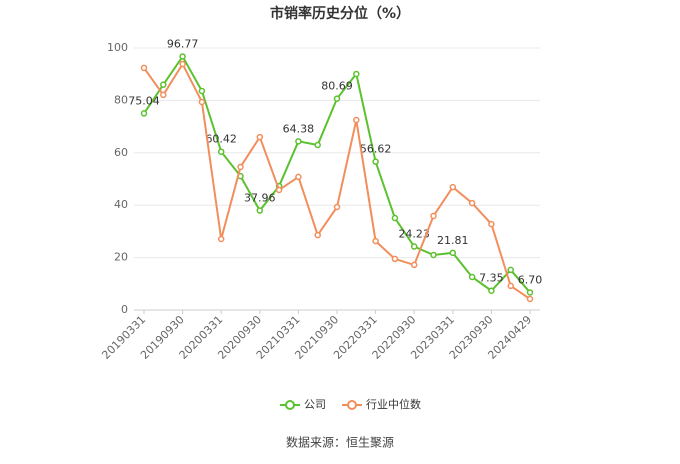  Describe the element at coordinates (337, 86) in the screenshot. I see `data-label: 80.69` at that location.